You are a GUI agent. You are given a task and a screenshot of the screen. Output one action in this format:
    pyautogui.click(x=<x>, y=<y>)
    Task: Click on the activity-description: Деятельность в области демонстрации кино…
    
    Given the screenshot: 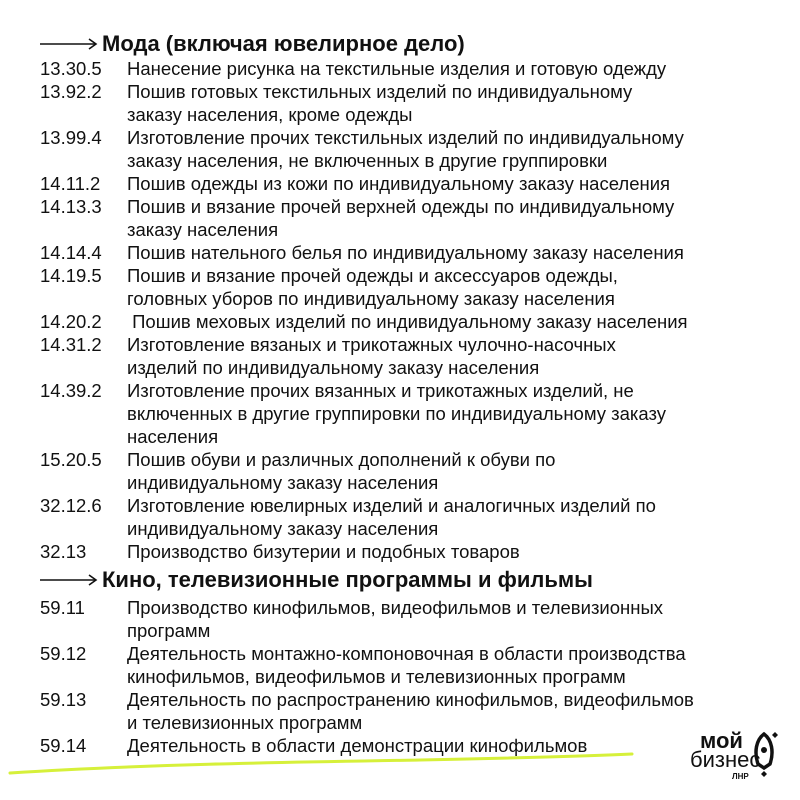 What is the action you would take?
    pyautogui.click(x=357, y=745)
    